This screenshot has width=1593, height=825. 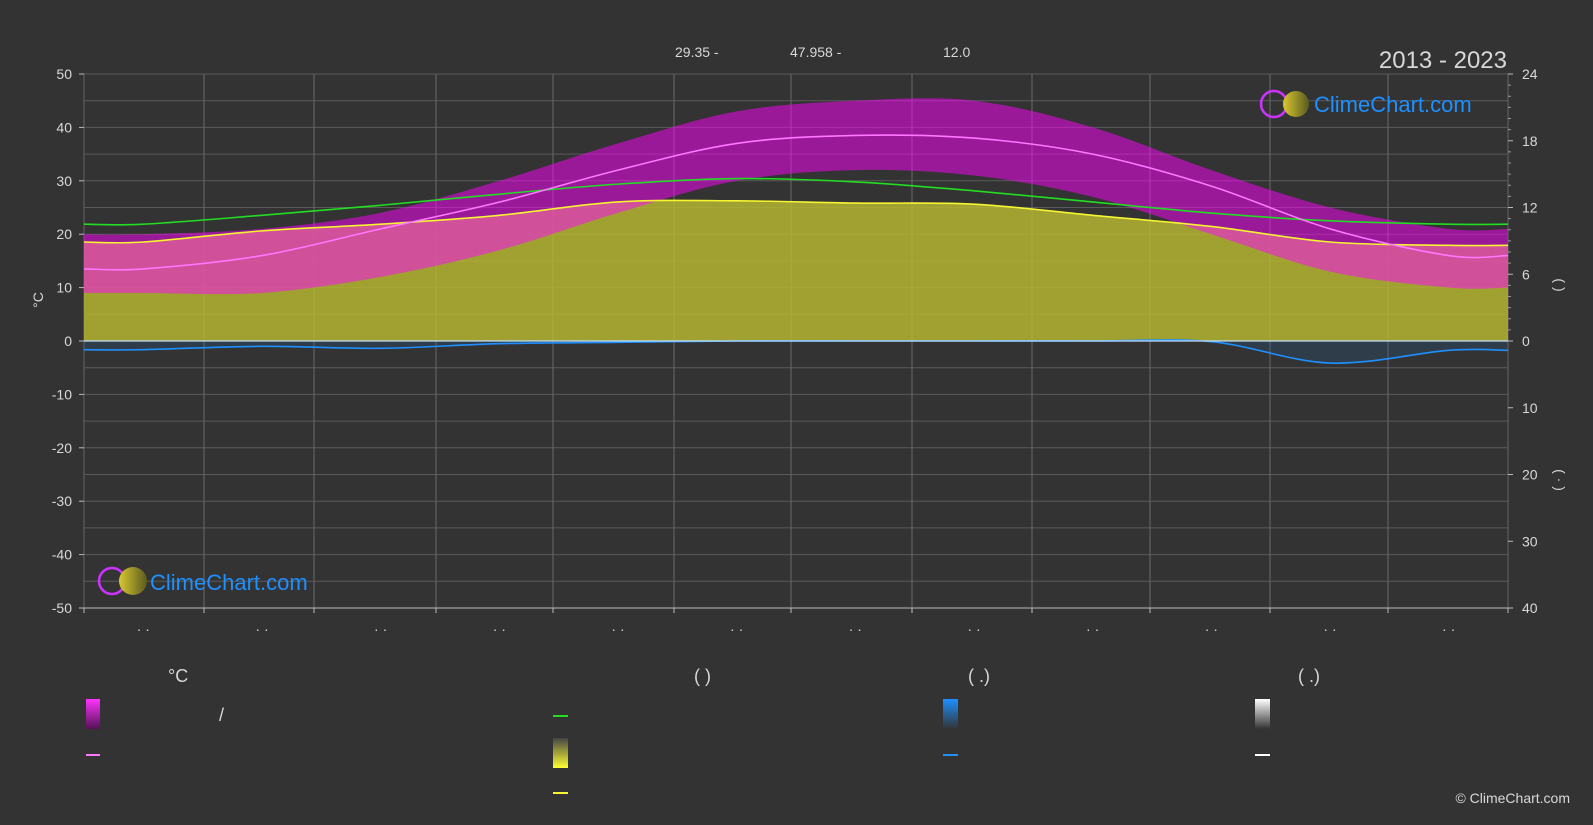 I want to click on header-stat-3: 12.0, so click(x=956, y=52).